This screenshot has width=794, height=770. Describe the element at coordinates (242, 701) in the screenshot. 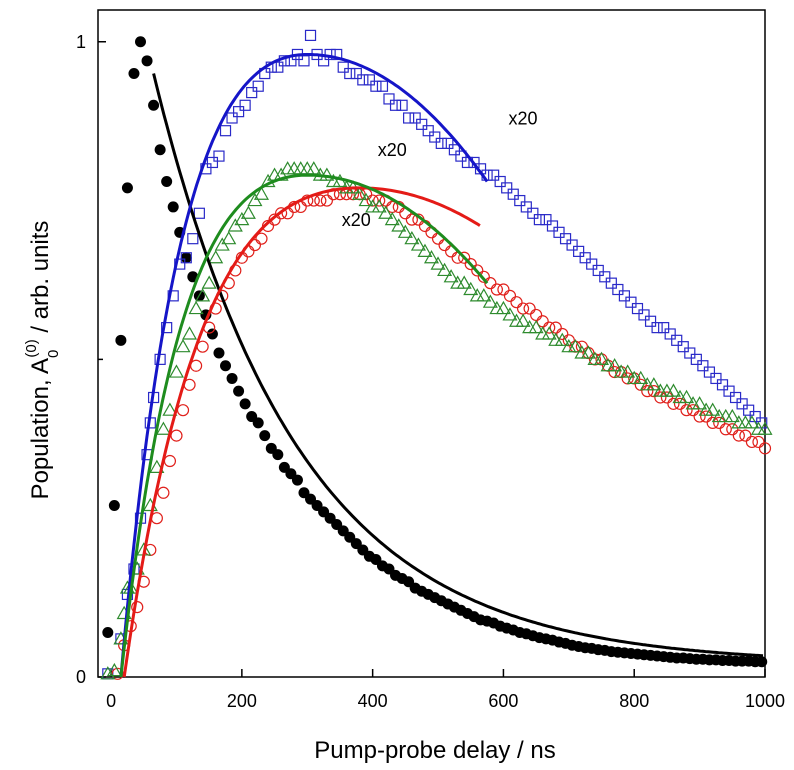

I see `x-tick-label: 200` at that location.